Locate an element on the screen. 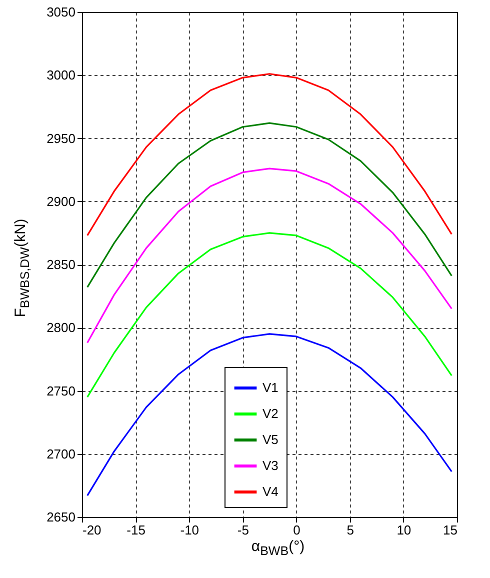  legend-label: V1 is located at coordinates (270, 387).